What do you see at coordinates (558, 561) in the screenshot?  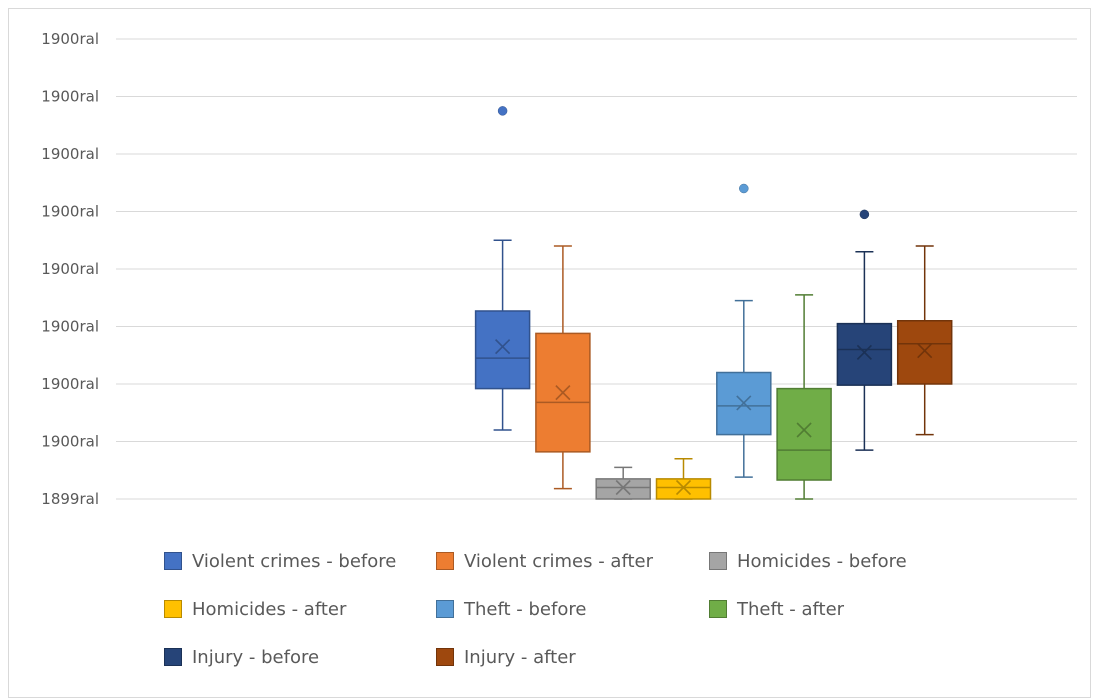 I see `legend-label: Violent crimes - after` at bounding box center [558, 561].